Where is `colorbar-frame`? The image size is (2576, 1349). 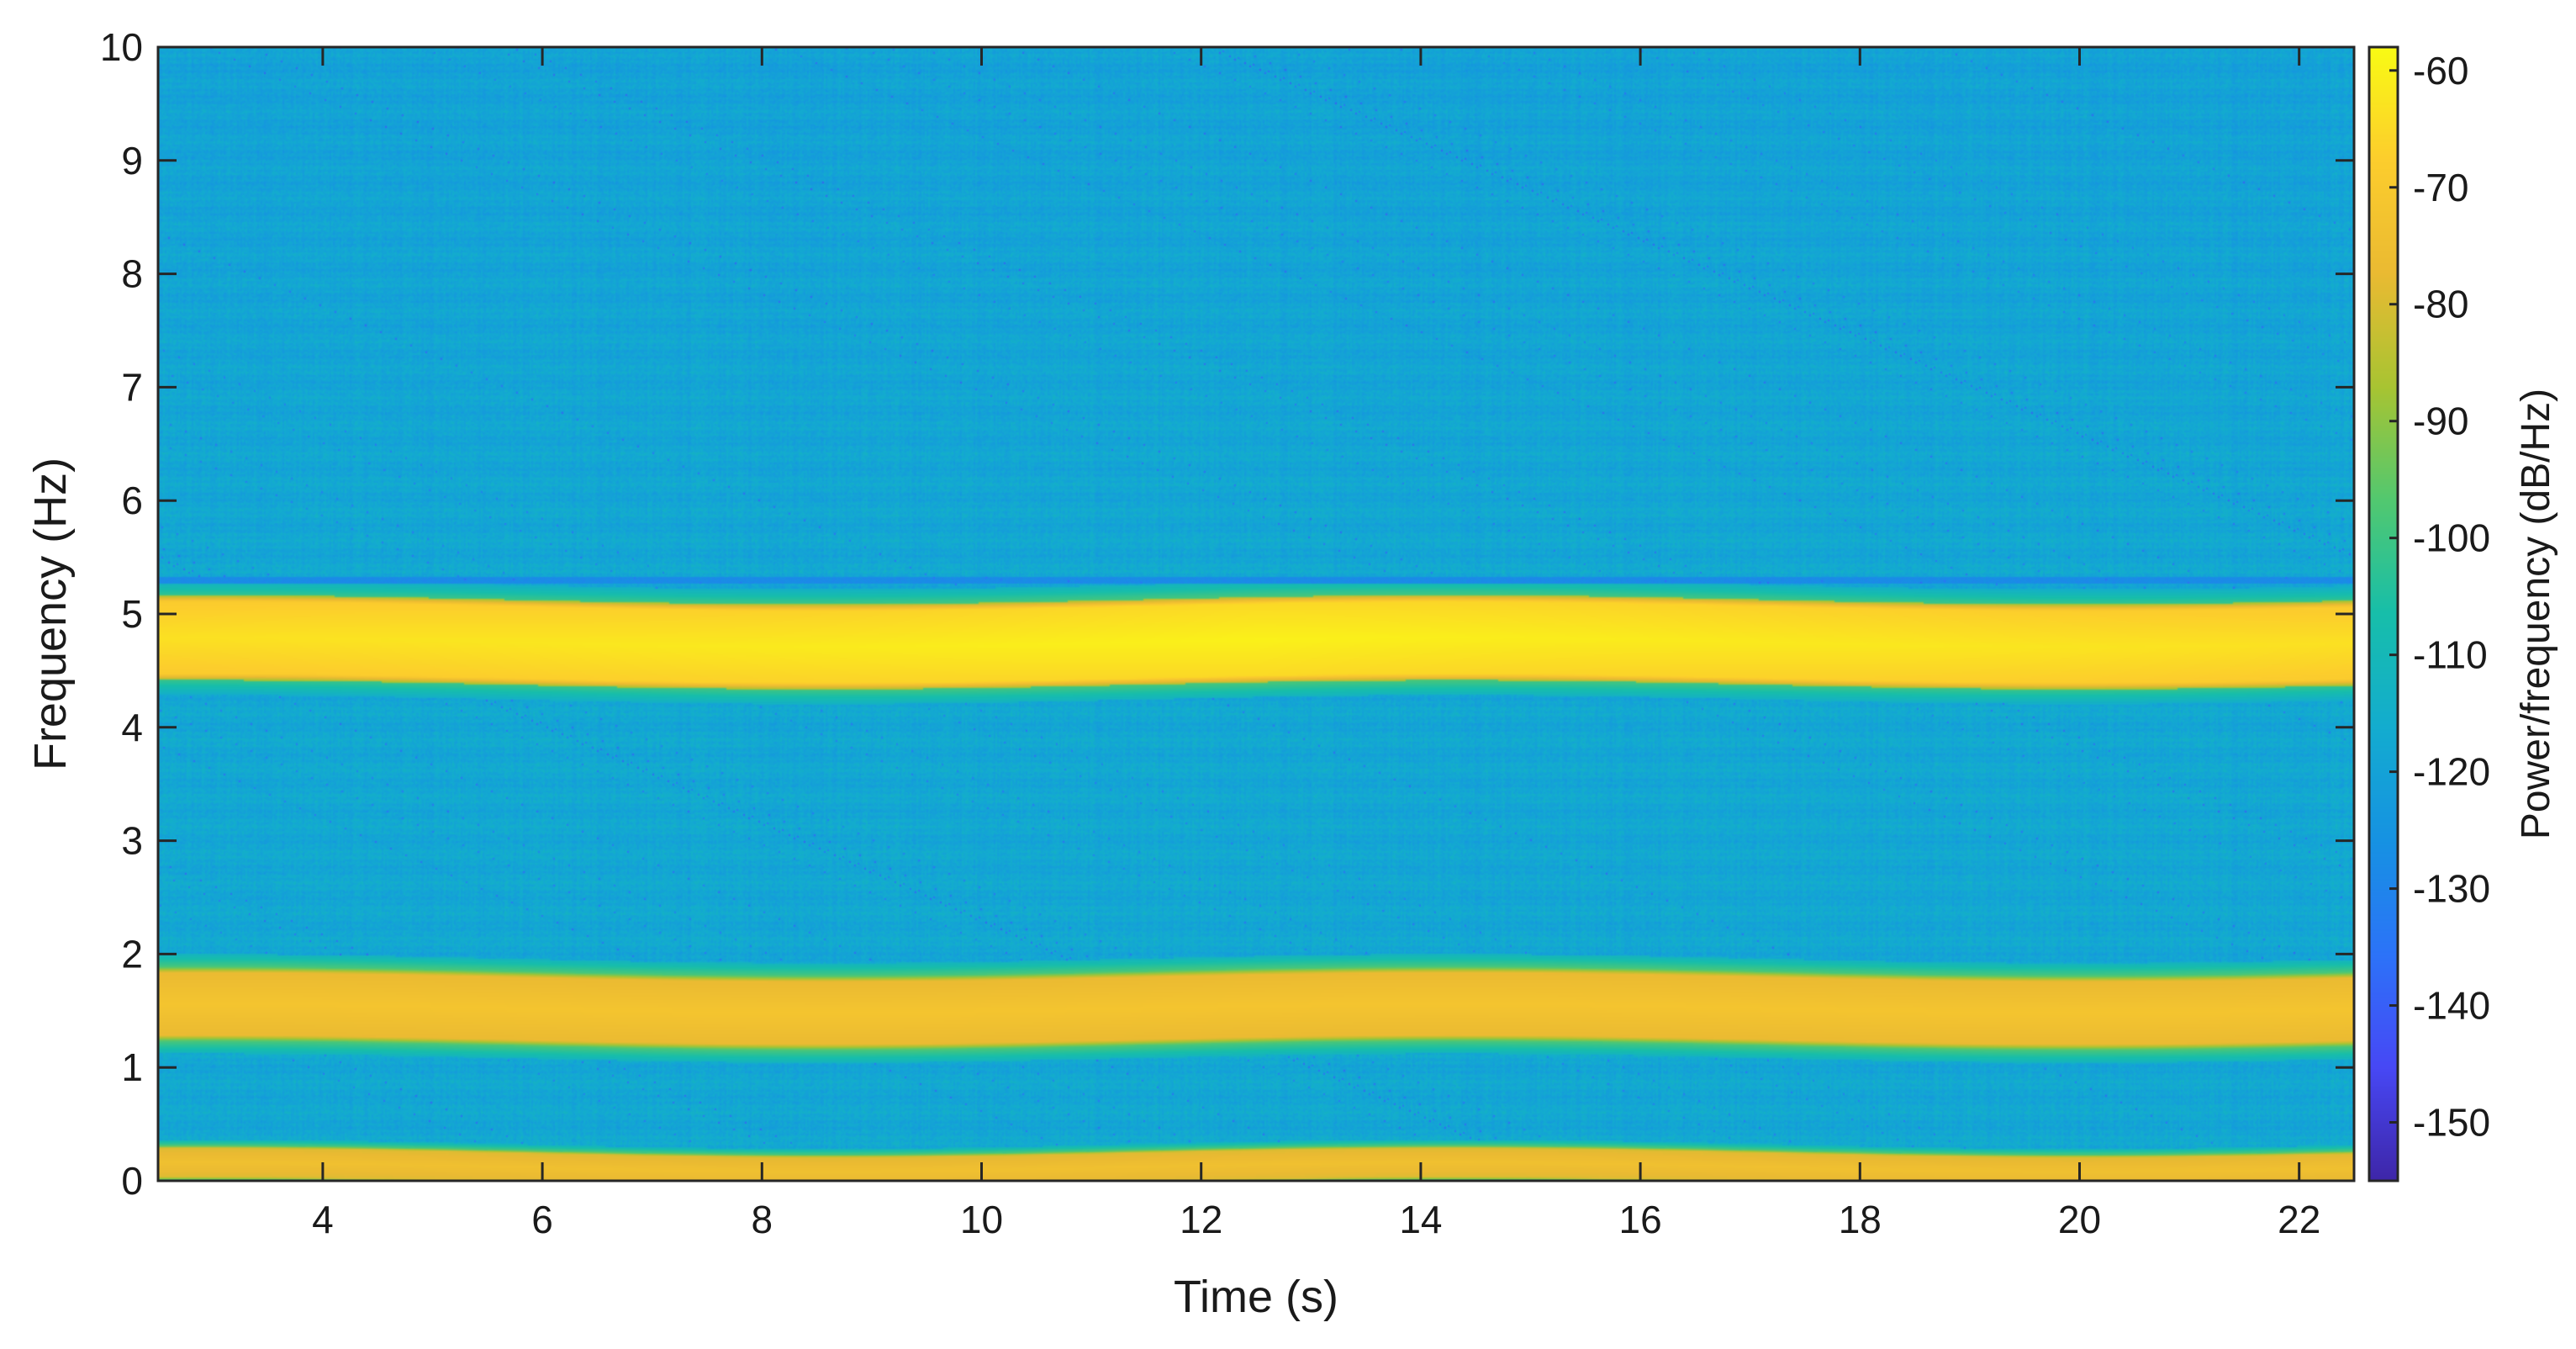 colorbar-frame is located at coordinates (2383, 613).